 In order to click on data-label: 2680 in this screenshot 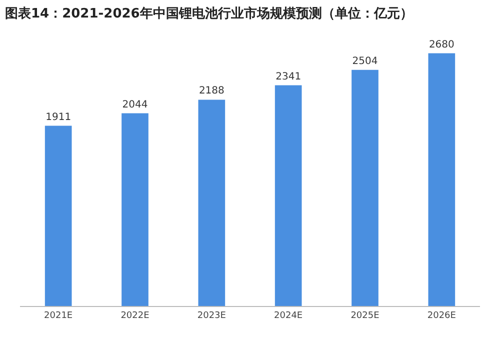, I will do `click(441, 44)`.